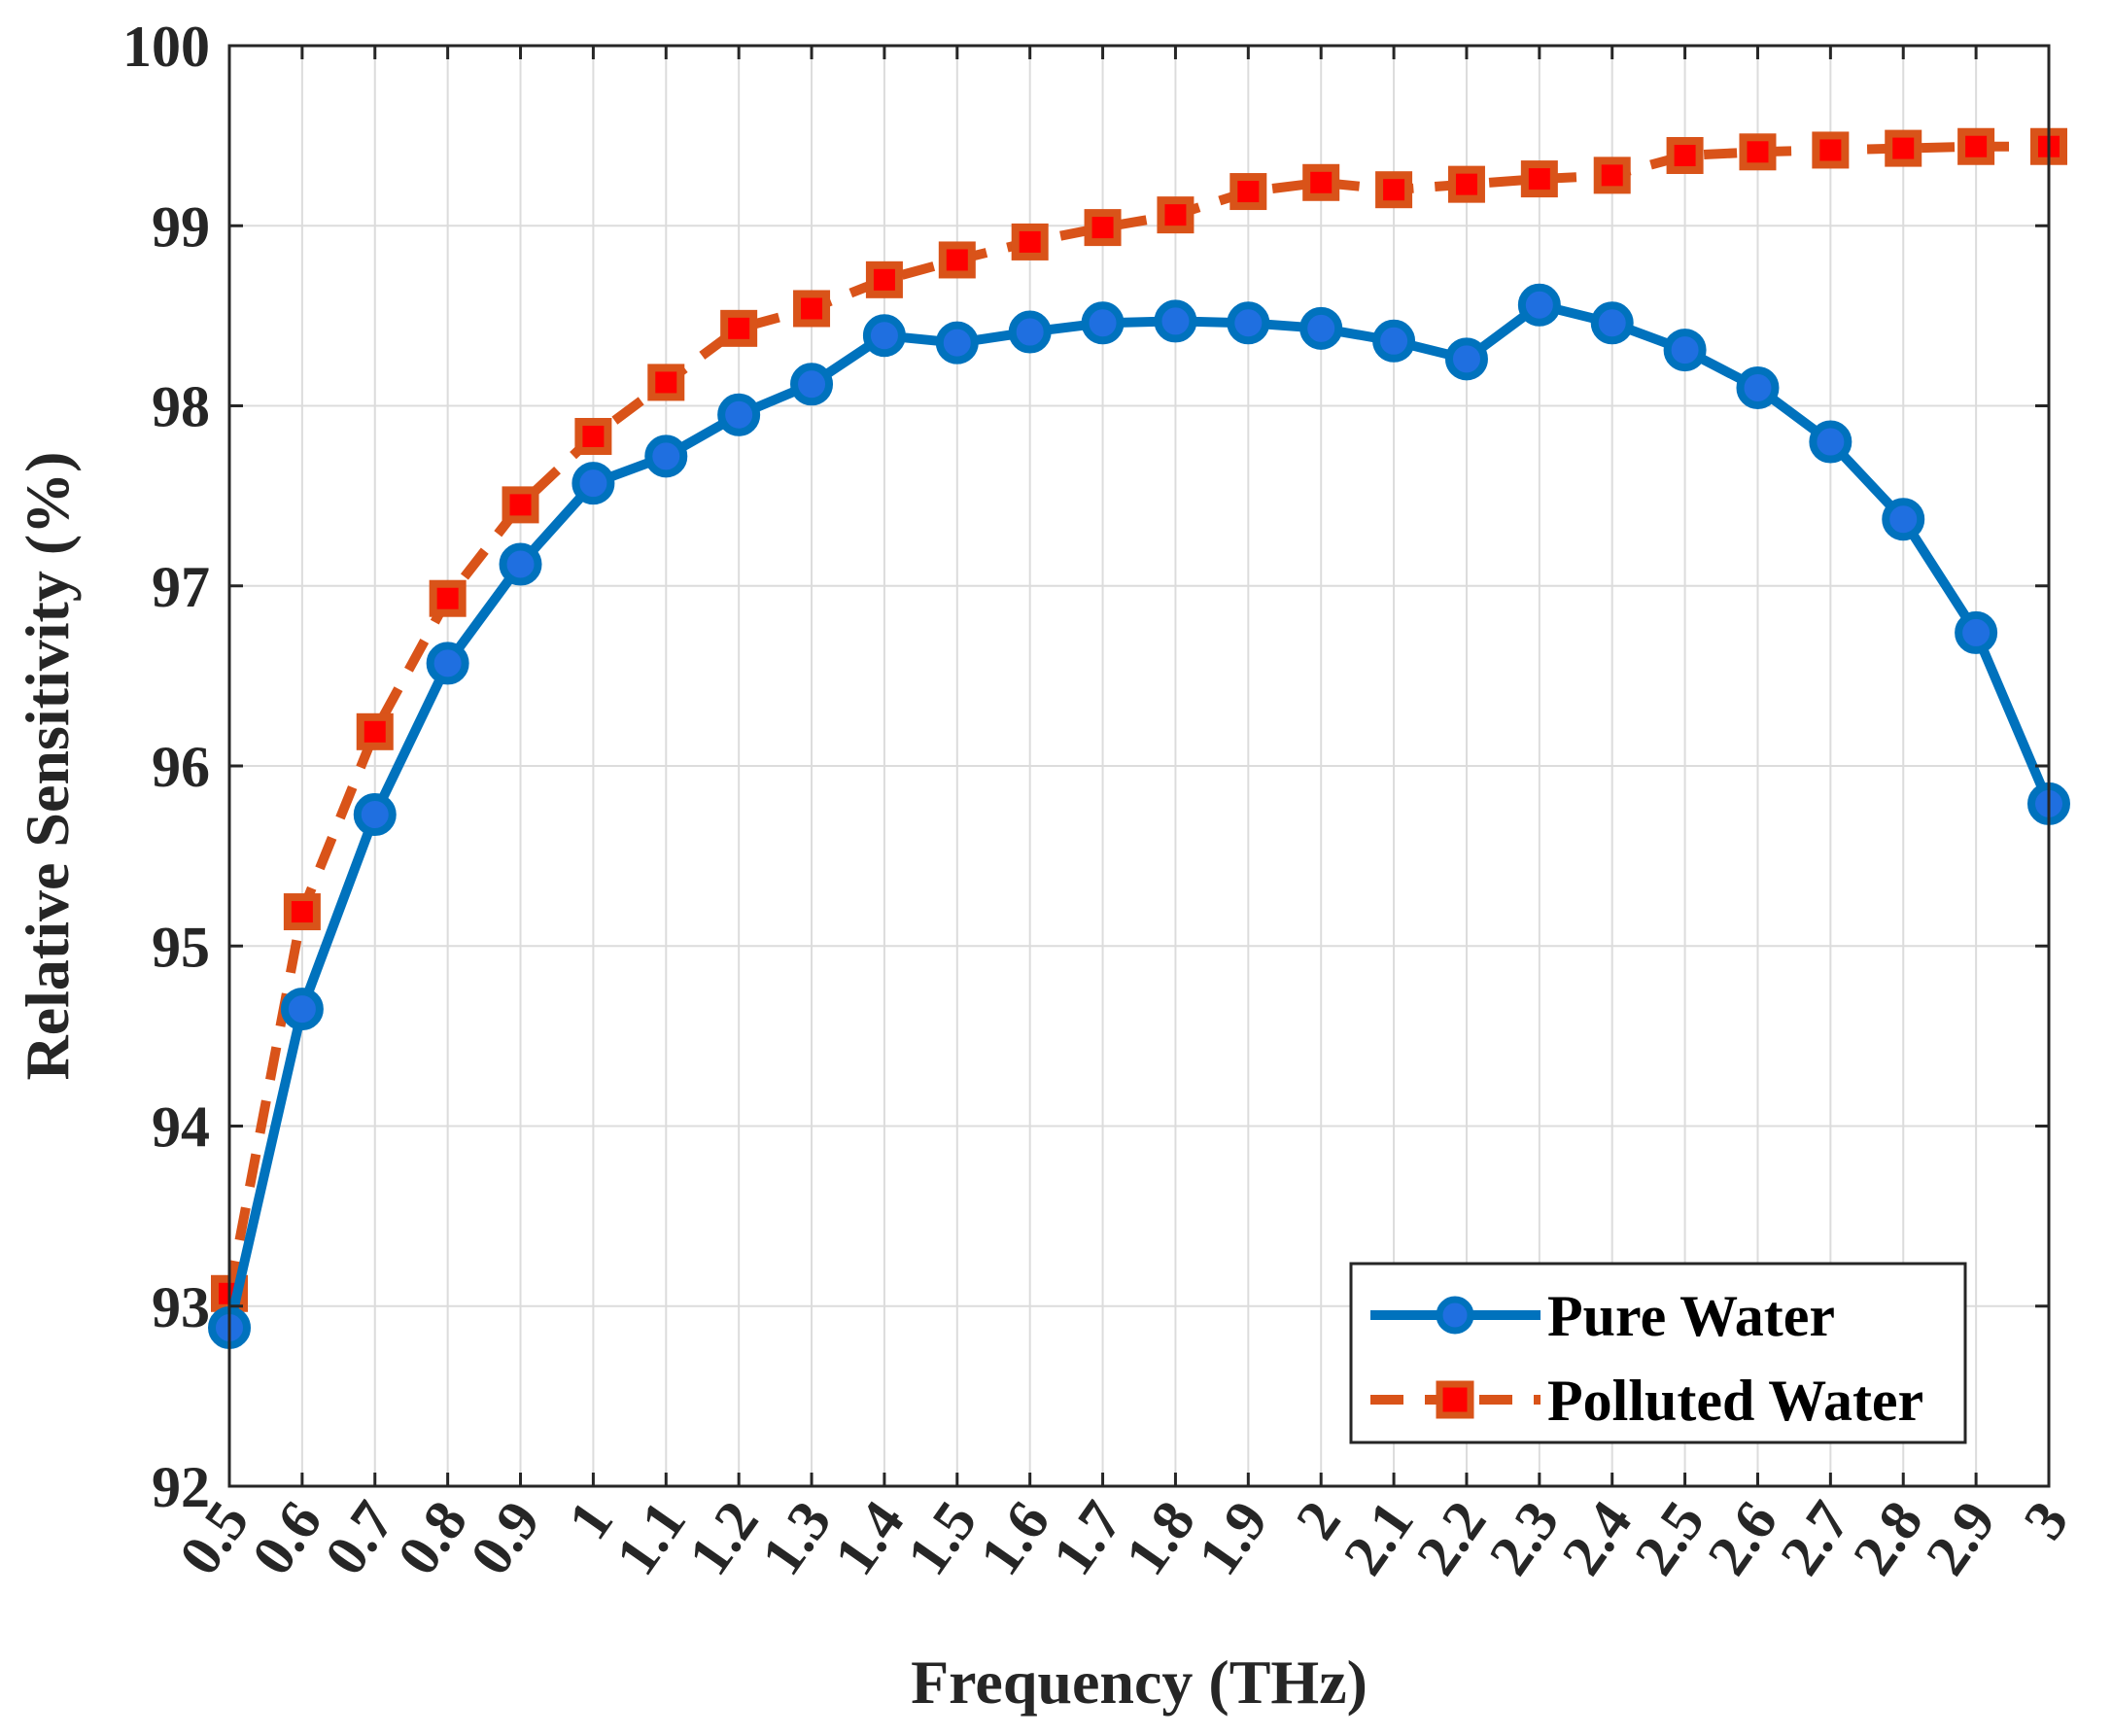 The height and width of the screenshot is (1736, 2112). I want to click on x-tick-label: 2.9, so click(1961, 1538).